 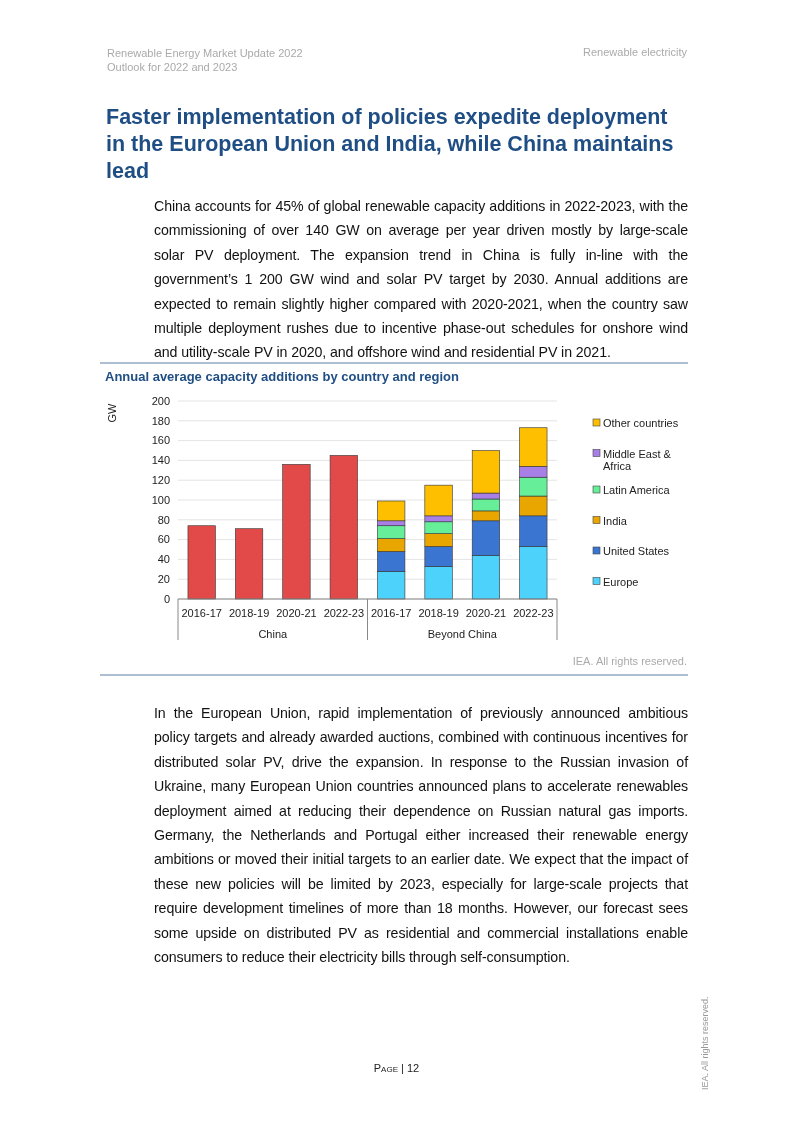 I want to click on y-tick-label: 120, so click(x=160, y=480).